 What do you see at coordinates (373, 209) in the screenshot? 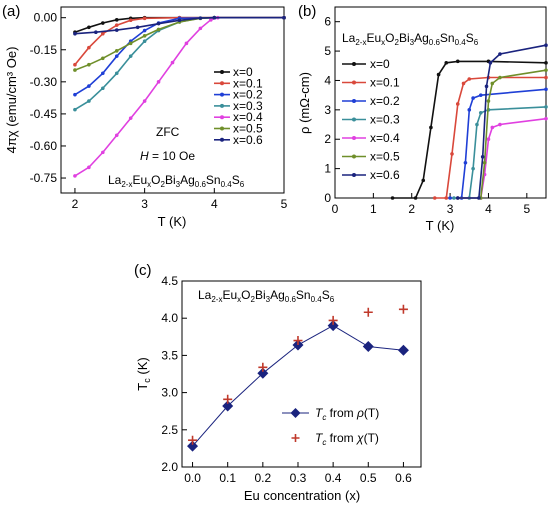
I see `x-tick-label: 1` at bounding box center [373, 209].